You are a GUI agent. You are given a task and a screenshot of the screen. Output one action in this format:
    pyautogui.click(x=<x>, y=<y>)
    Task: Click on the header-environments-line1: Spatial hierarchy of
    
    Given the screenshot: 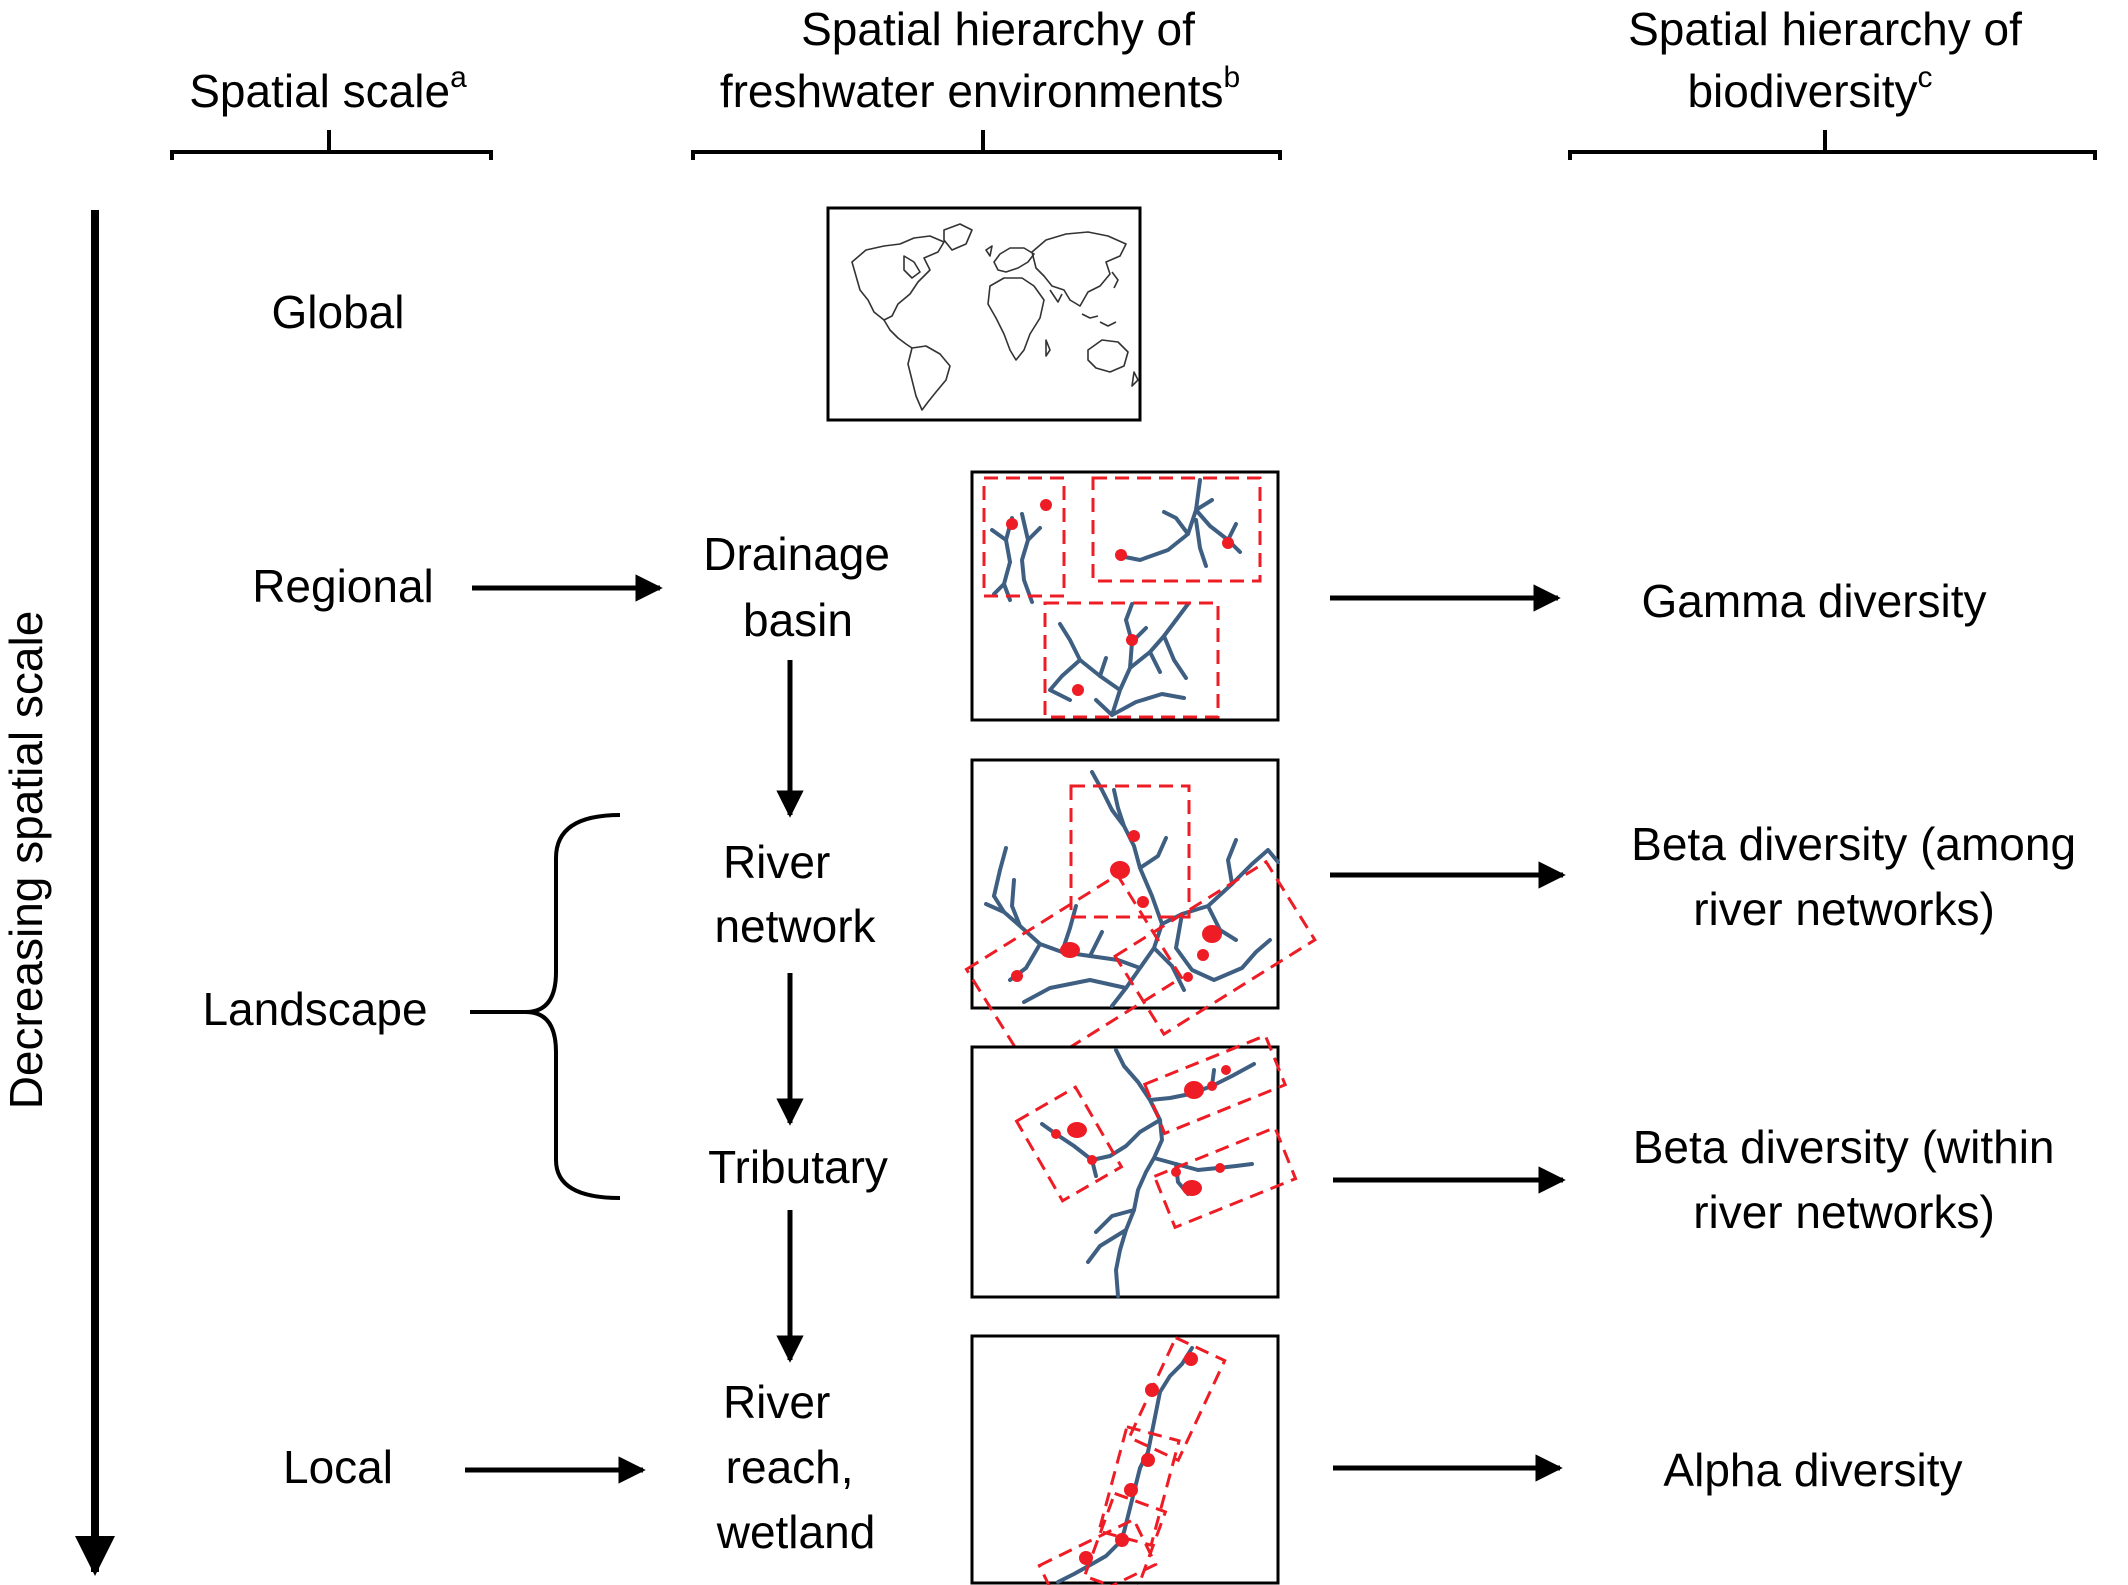 What is the action you would take?
    pyautogui.click(x=998, y=29)
    